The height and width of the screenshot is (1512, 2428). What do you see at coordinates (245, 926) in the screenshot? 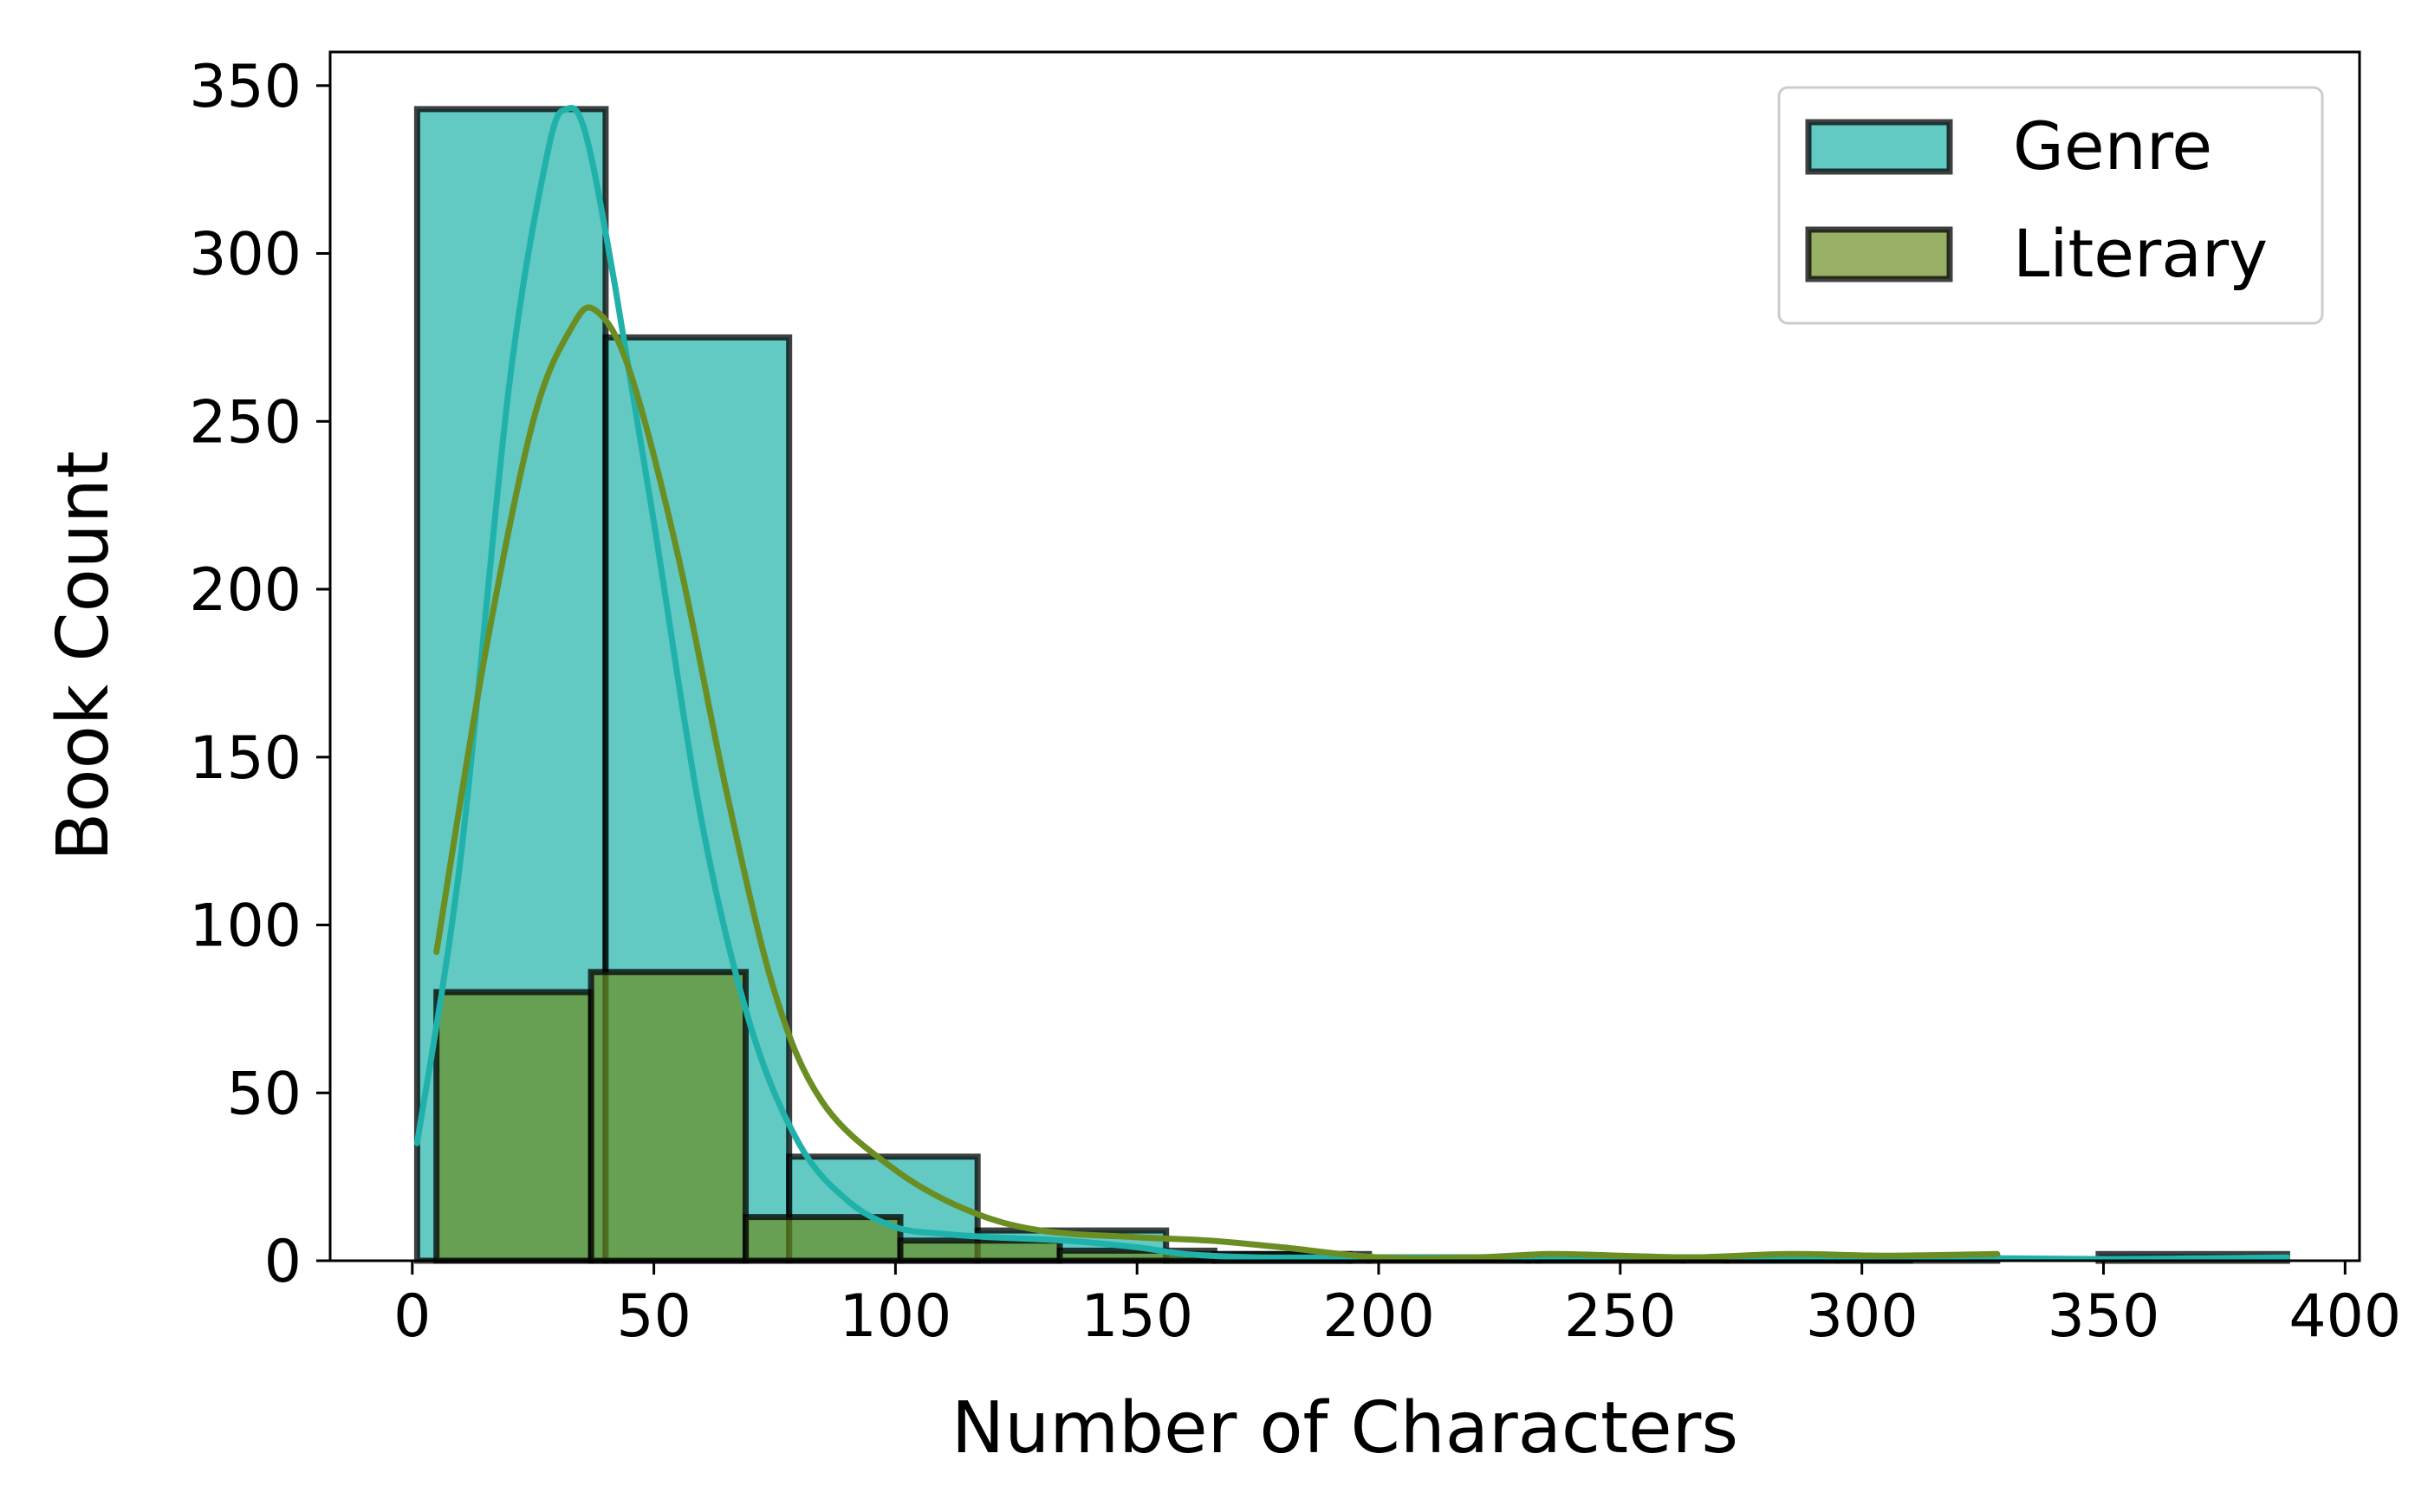
I see `y-tick-label: 100` at bounding box center [245, 926].